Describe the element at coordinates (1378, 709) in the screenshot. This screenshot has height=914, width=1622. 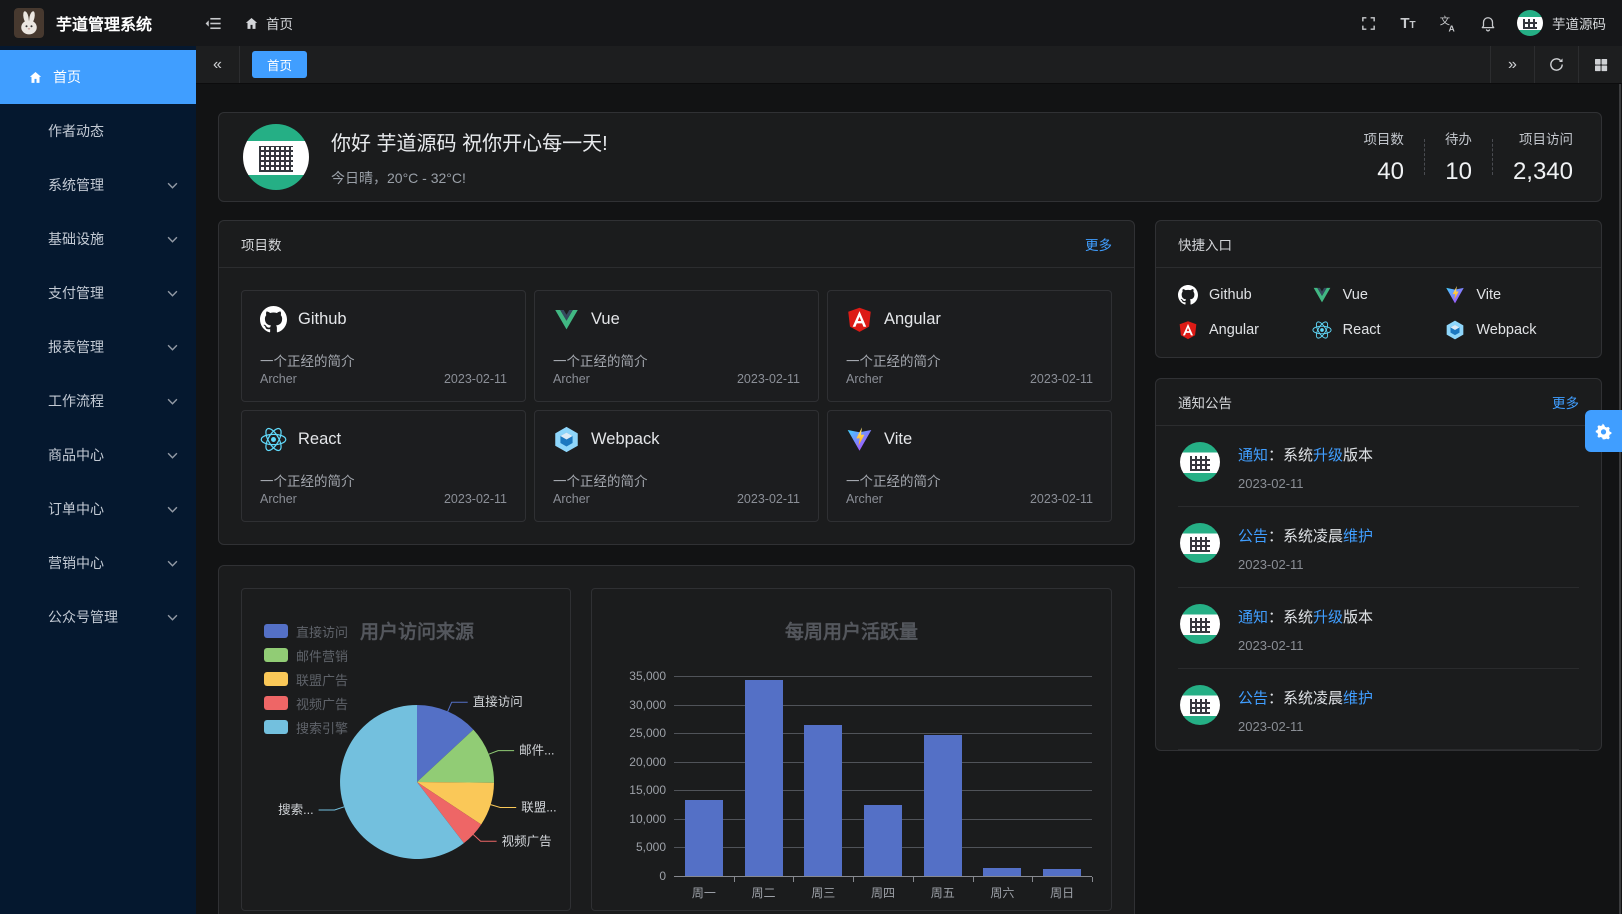
I see `notice-item-4: 公告：系统凌晨维护 2023-02-11` at that location.